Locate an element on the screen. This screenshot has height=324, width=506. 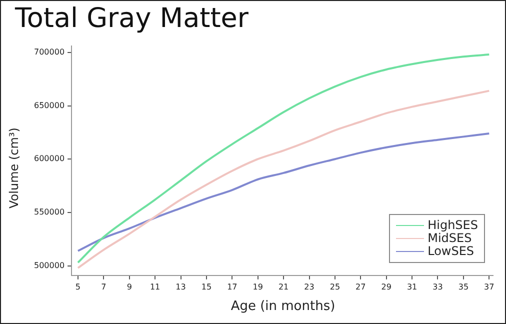
x-tick-label: 19 is located at coordinates (257, 287).